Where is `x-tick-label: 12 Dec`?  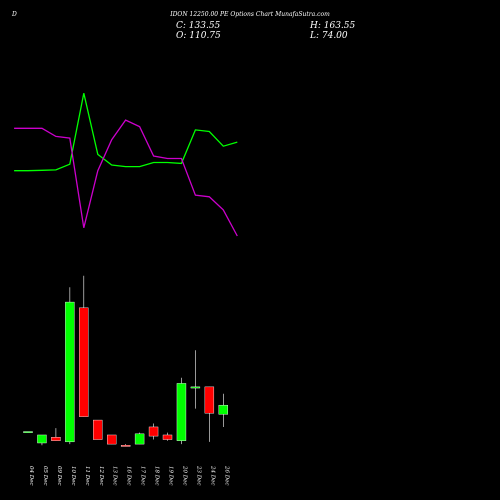 x-tick-label: 12 Dec is located at coordinates (101, 476).